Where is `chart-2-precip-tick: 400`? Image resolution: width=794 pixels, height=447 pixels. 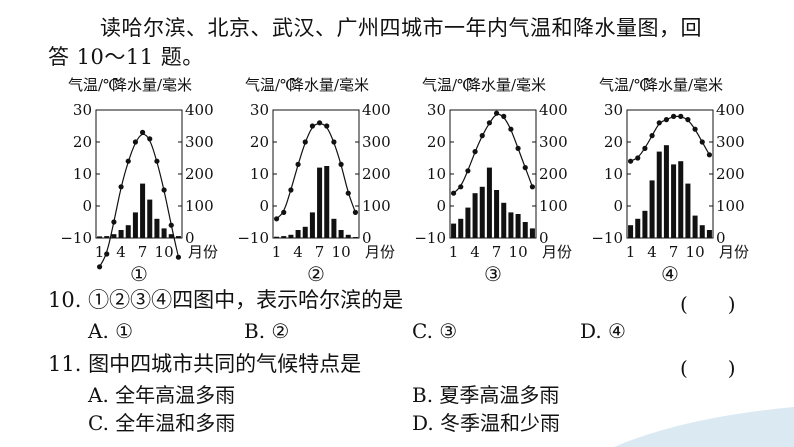 chart-2-precip-tick: 400 is located at coordinates (376, 110).